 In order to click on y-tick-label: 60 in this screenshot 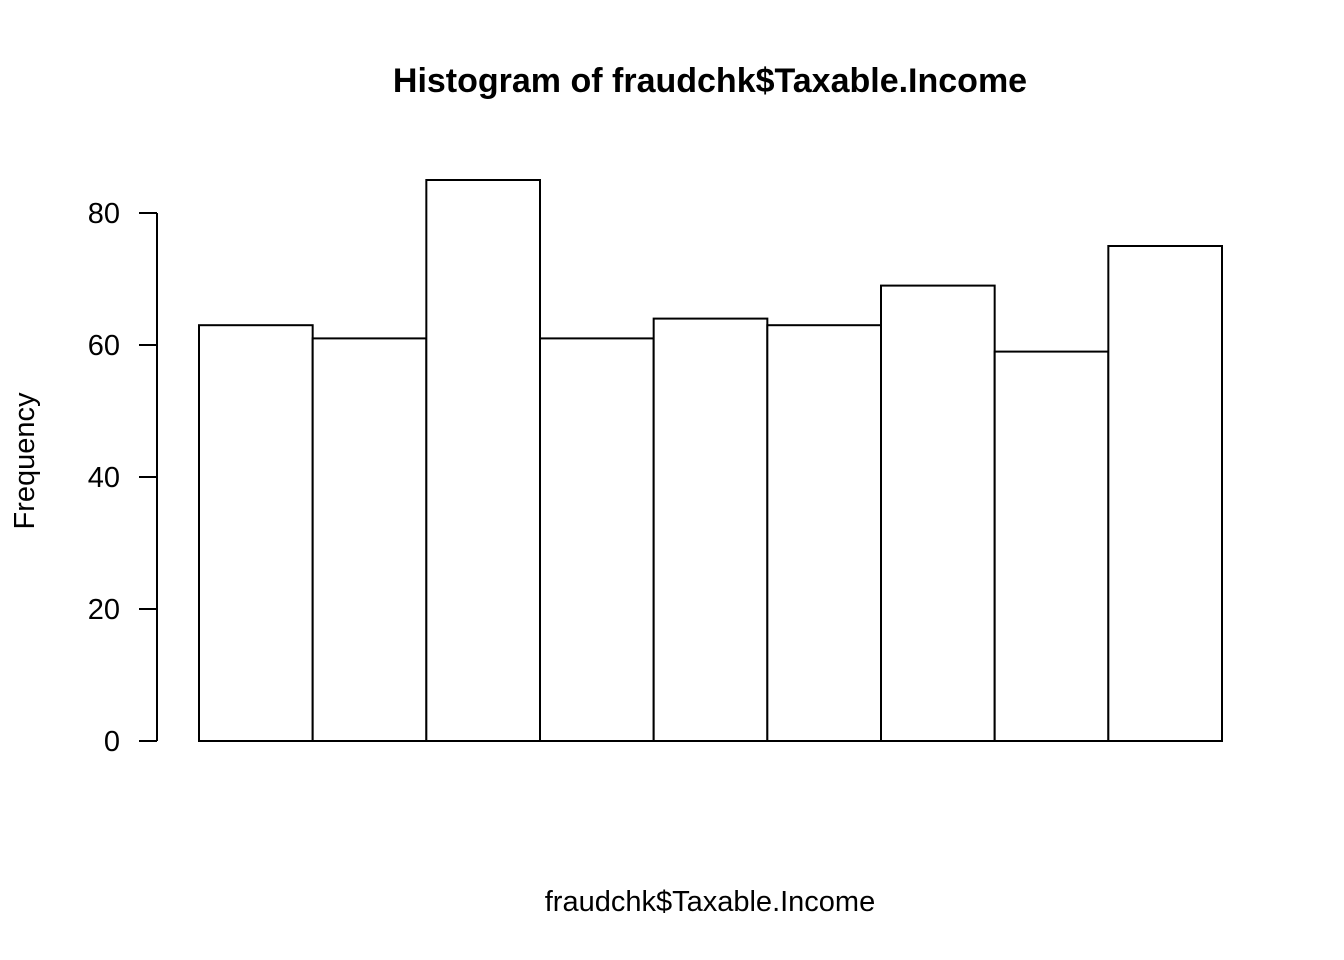, I will do `click(104, 346)`.